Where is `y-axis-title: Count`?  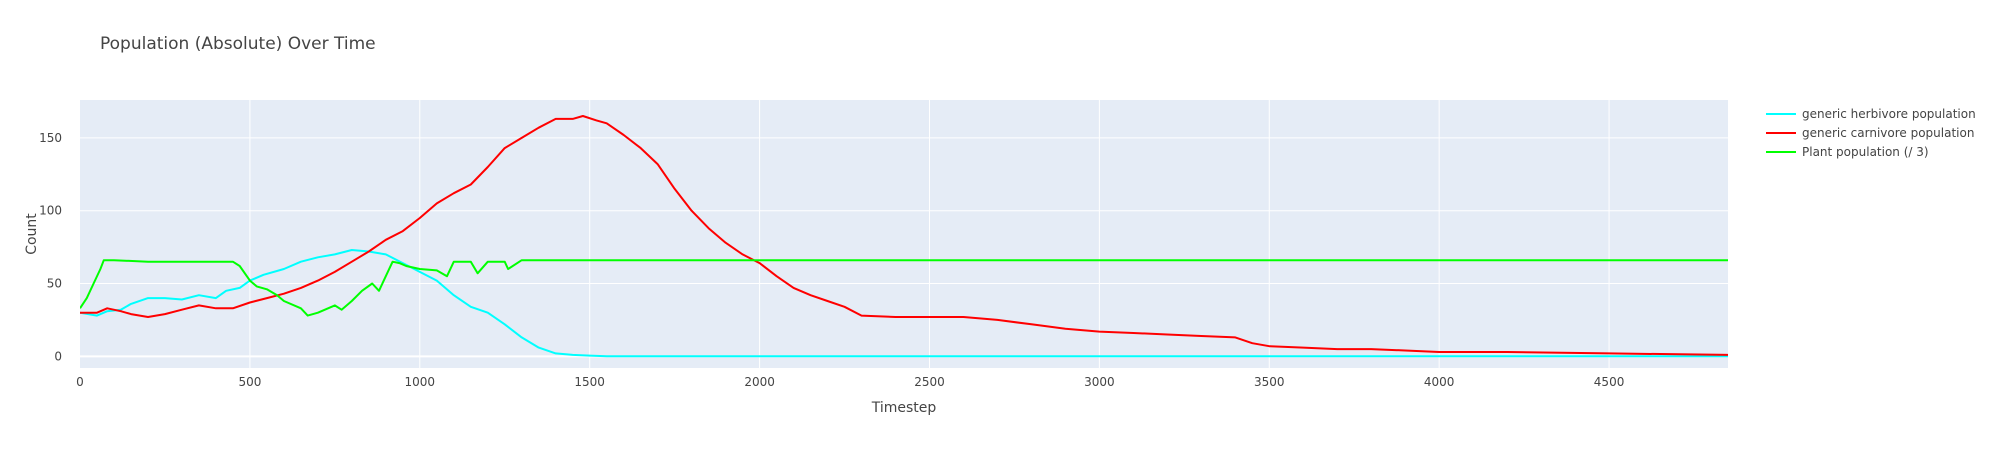
y-axis-title: Count is located at coordinates (32, 234).